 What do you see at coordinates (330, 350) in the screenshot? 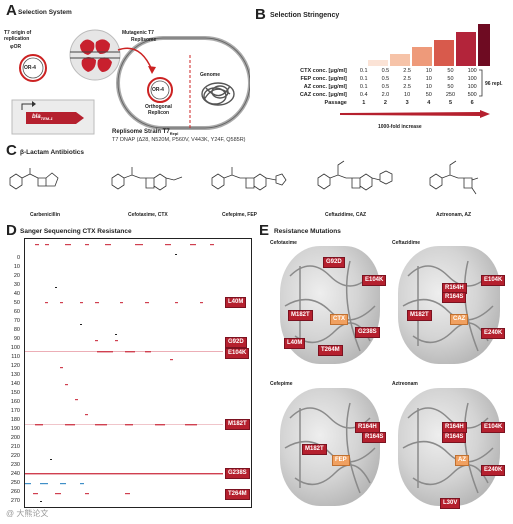
I see `e-label-t264m: T264M` at bounding box center [330, 350].